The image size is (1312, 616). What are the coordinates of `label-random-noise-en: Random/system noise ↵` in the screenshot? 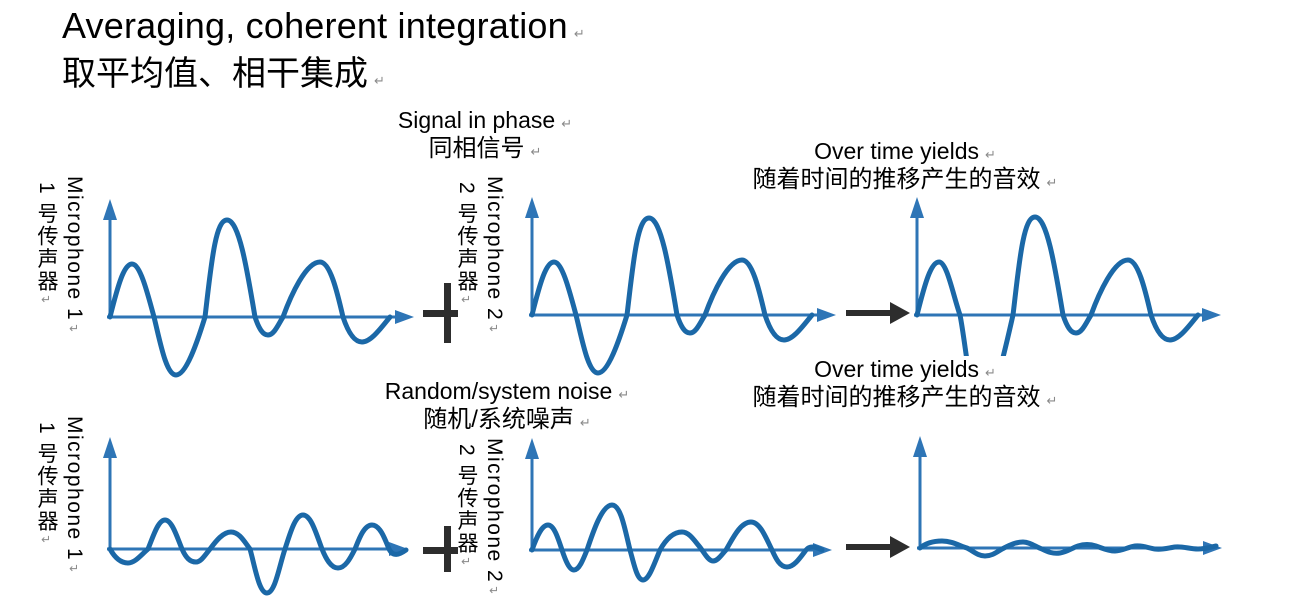 It's located at (507, 392).